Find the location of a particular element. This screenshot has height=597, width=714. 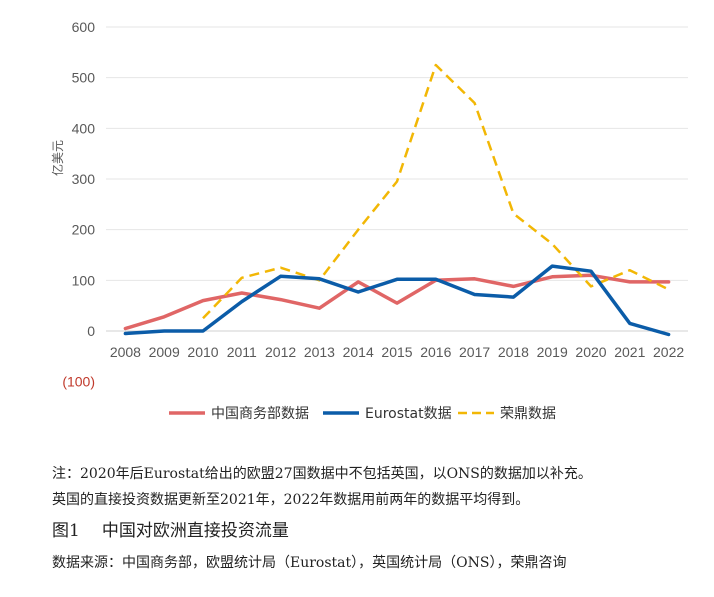

x-tick-label: 2019 is located at coordinates (552, 352).